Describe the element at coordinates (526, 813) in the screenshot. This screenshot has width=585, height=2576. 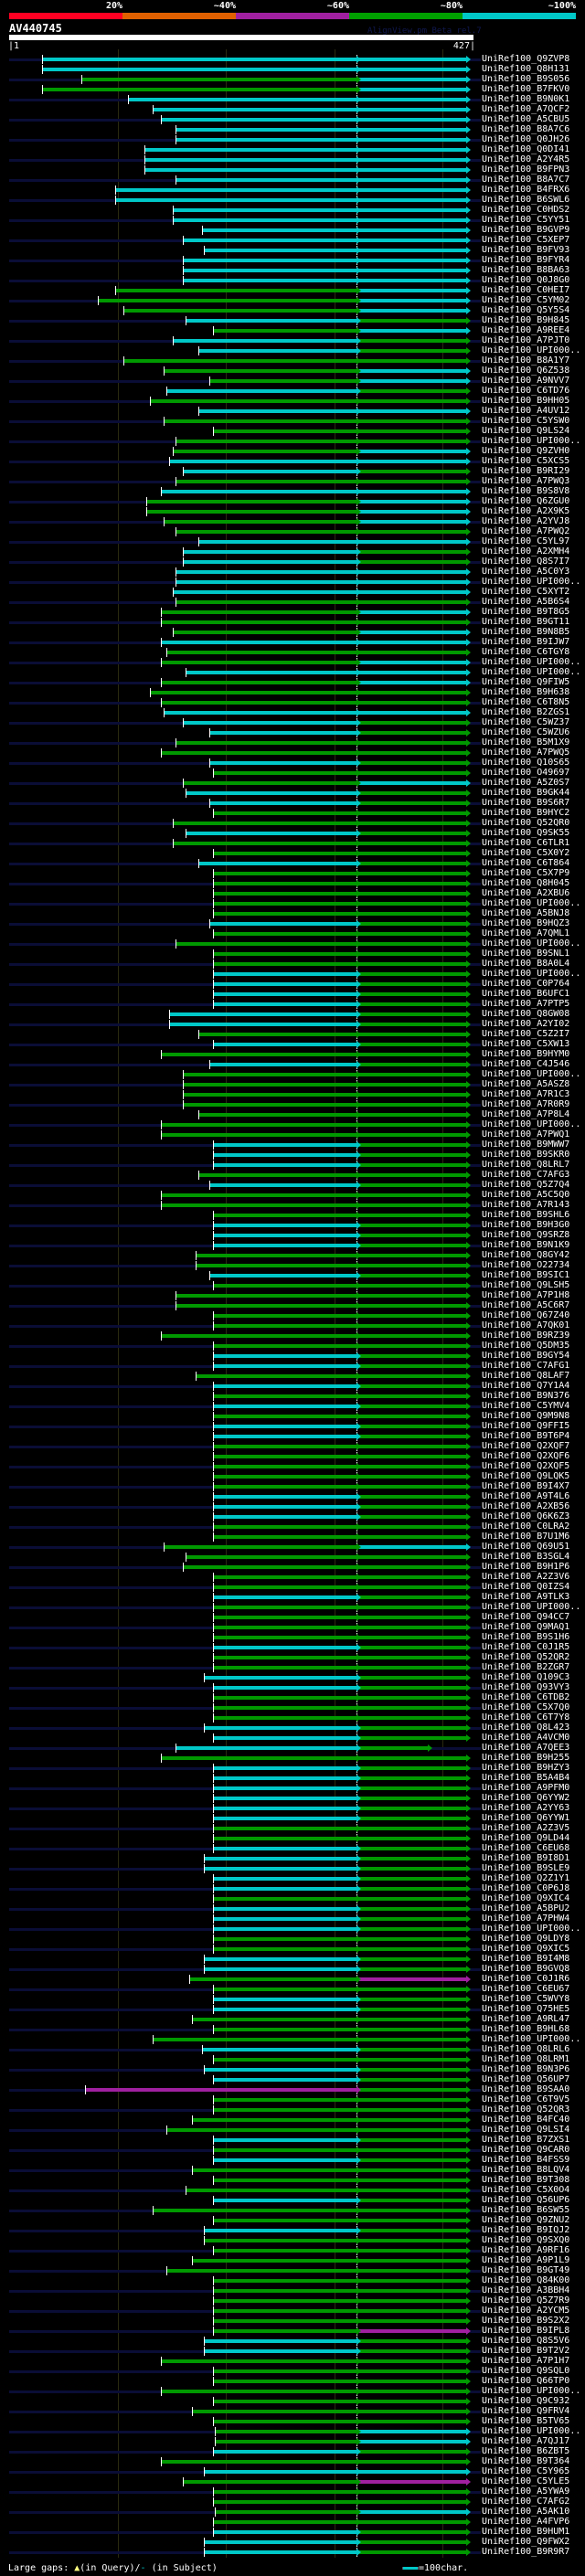
I see `hit-label: UniRef100_B9HYC2` at that location.